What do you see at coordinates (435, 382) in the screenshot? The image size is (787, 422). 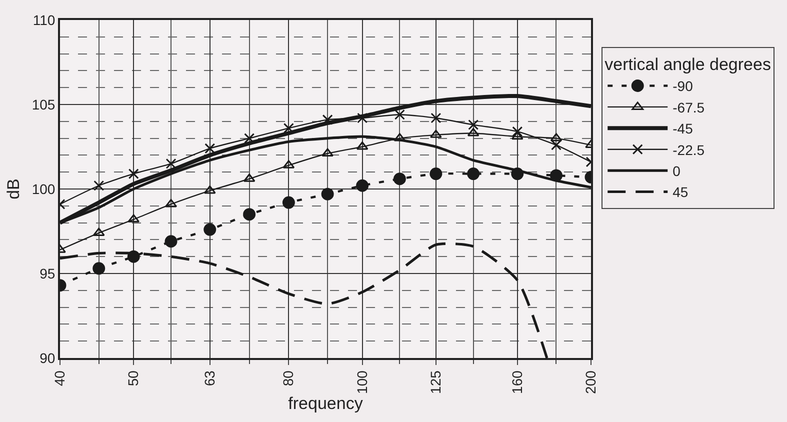 I see `x-tick-label: 125` at bounding box center [435, 382].